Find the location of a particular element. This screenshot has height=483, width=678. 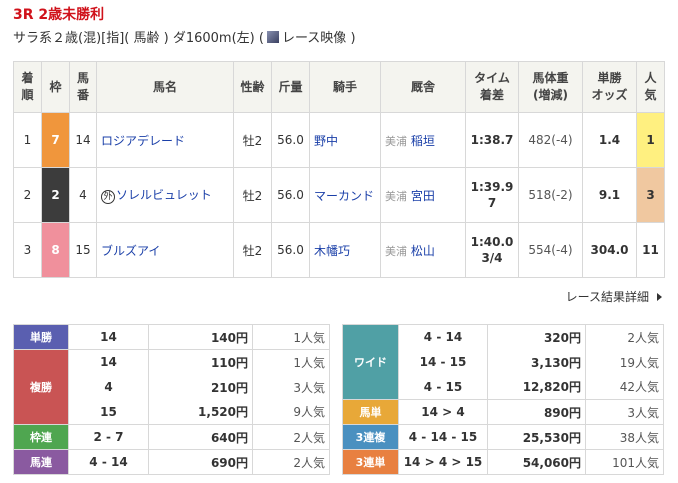

payout-row: ワイド 4 - 14 320円 2人気 is located at coordinates (503, 362).